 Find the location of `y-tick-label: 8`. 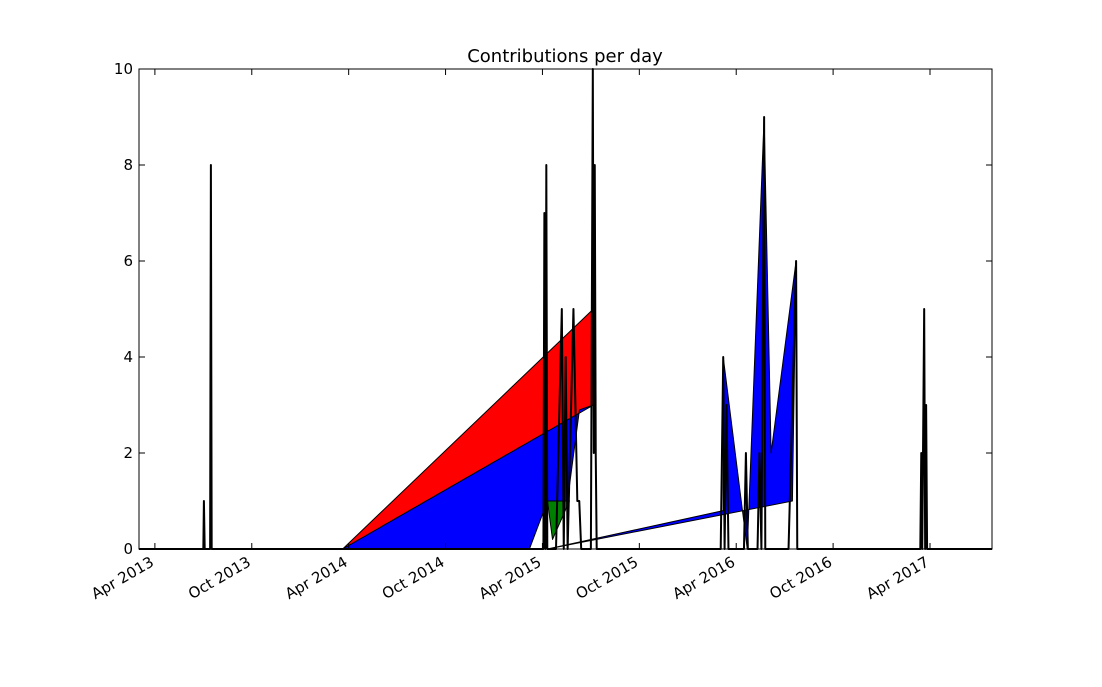

y-tick-label: 8 is located at coordinates (128, 165).